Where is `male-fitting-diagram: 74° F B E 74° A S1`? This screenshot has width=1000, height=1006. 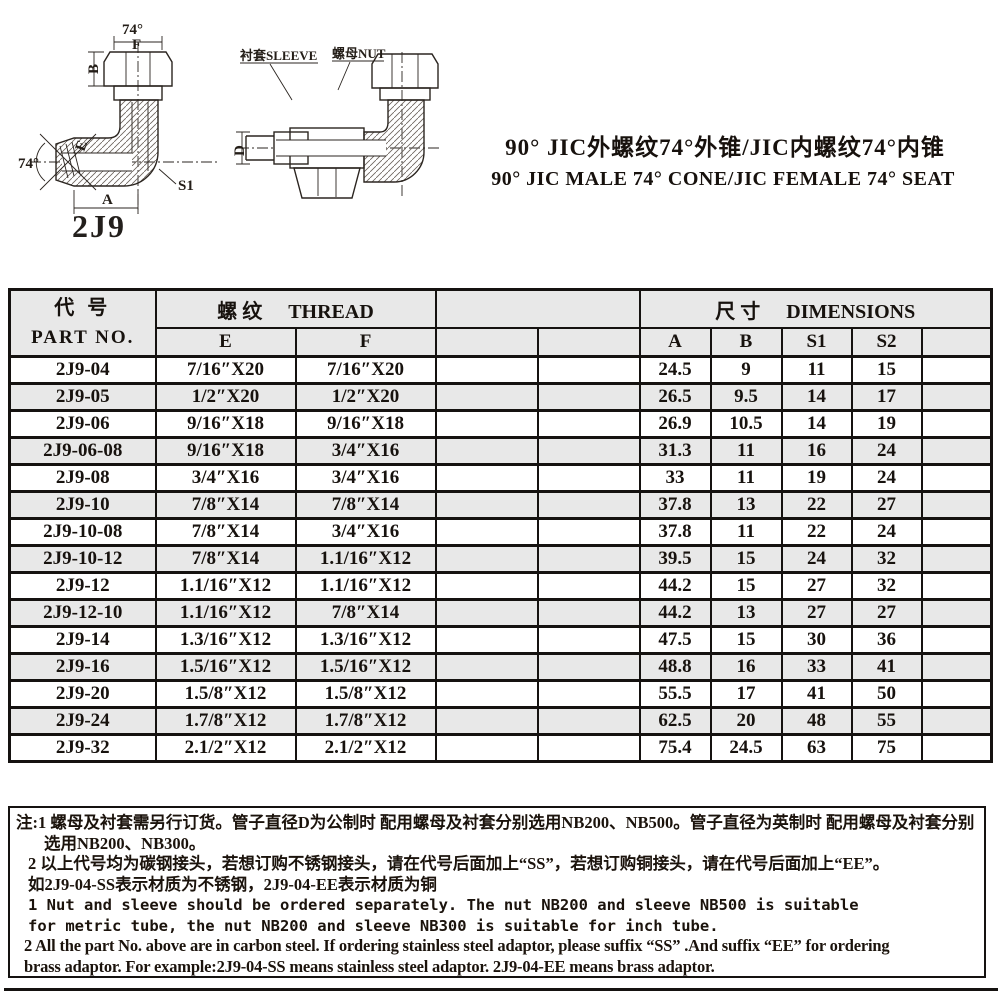
male-fitting-diagram: 74° F B E 74° A S1 is located at coordinates (118, 118).